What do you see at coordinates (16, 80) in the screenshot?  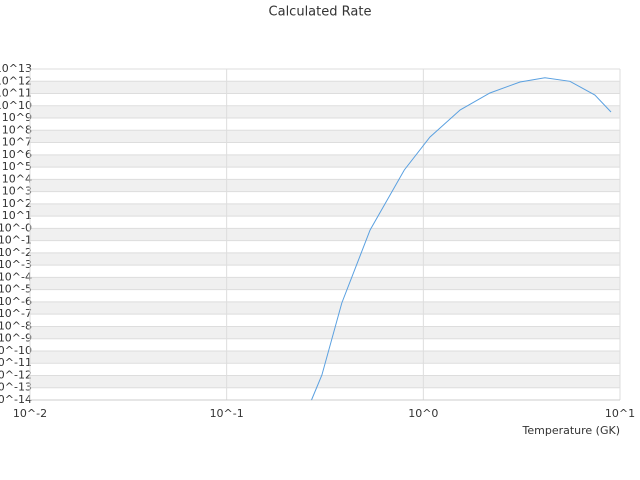 I see `y-tick-label: 10^12` at bounding box center [16, 80].